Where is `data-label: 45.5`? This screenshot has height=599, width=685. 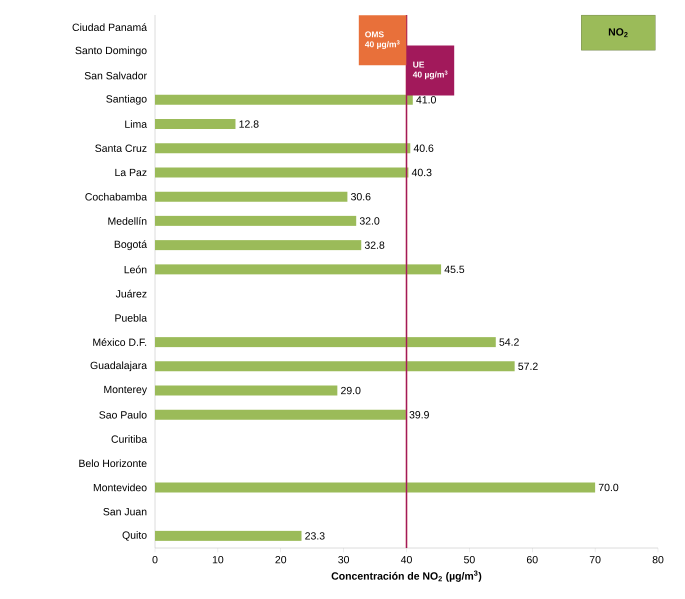 data-label: 45.5 is located at coordinates (454, 270).